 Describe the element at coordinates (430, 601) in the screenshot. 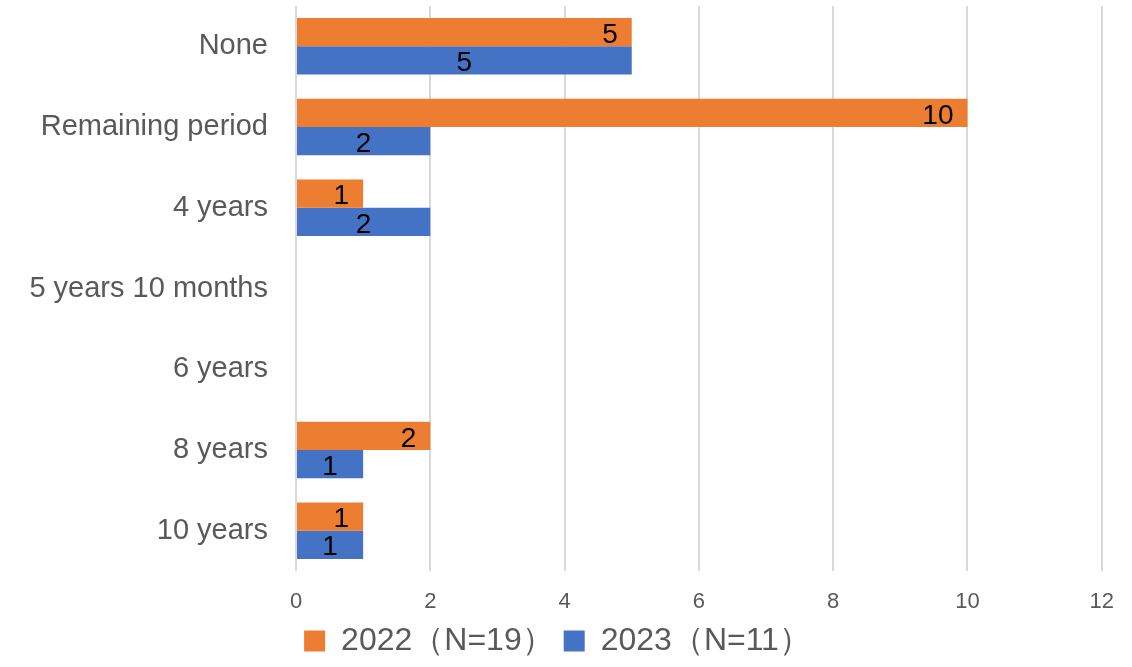

I see `x-tick-label: 2` at that location.